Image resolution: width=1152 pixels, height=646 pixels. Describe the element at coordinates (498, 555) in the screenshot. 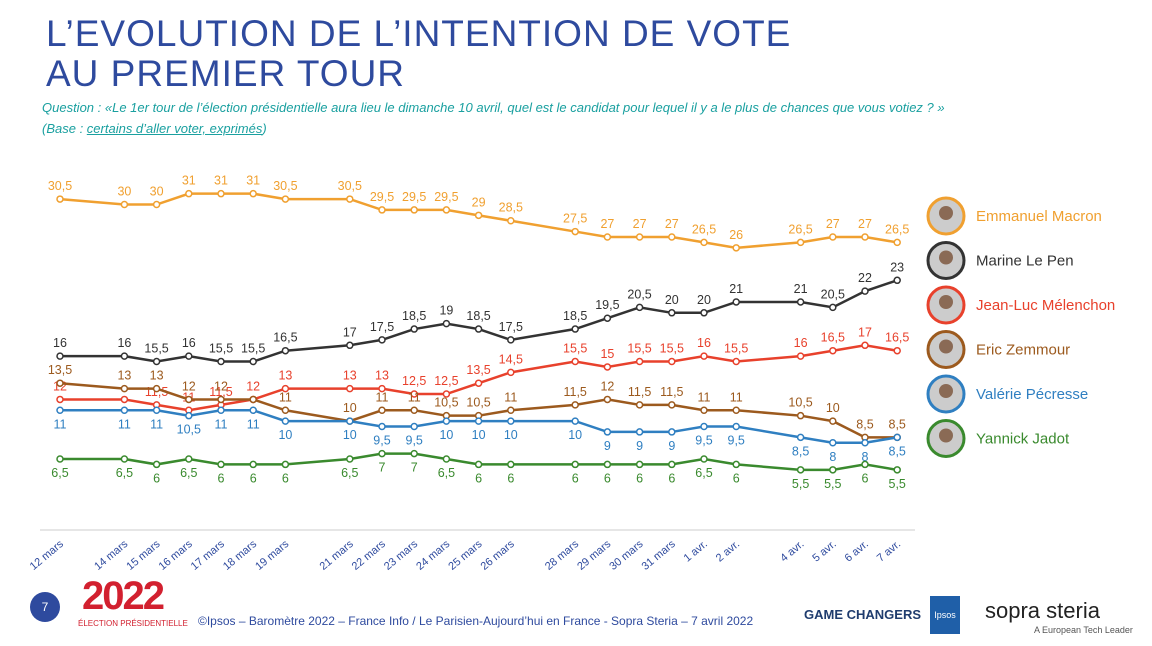

I see `x-tick-label: 26 mars` at that location.